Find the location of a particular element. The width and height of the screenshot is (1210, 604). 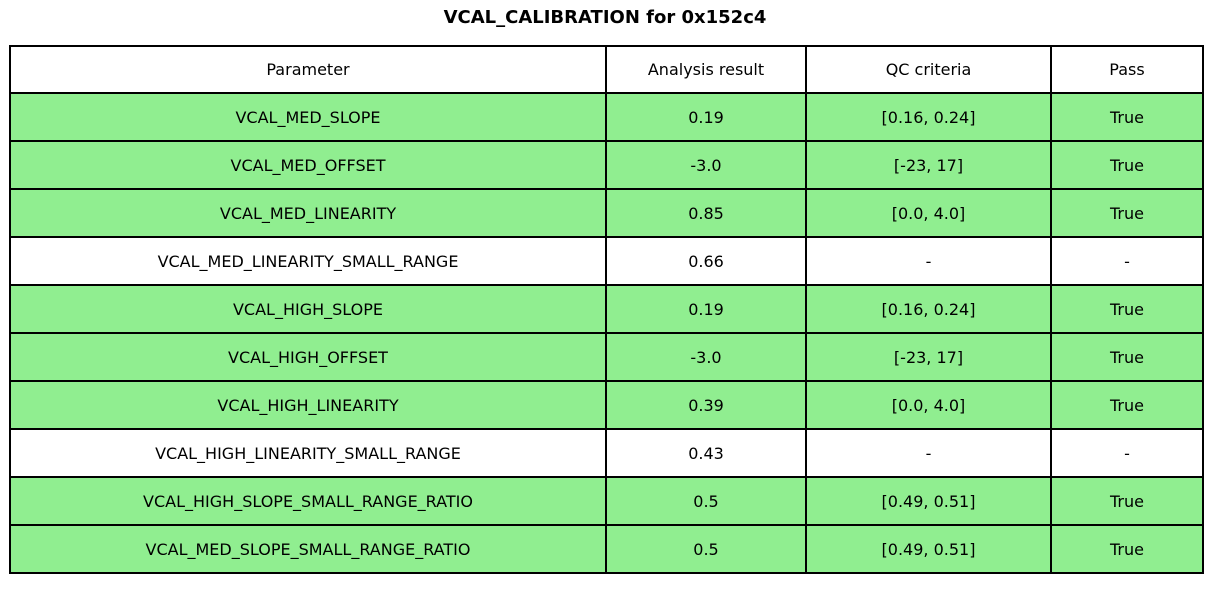

table-row: VCAL_MED_LINEARITY_SMALL_RANGE 0.66- - is located at coordinates (606, 261).